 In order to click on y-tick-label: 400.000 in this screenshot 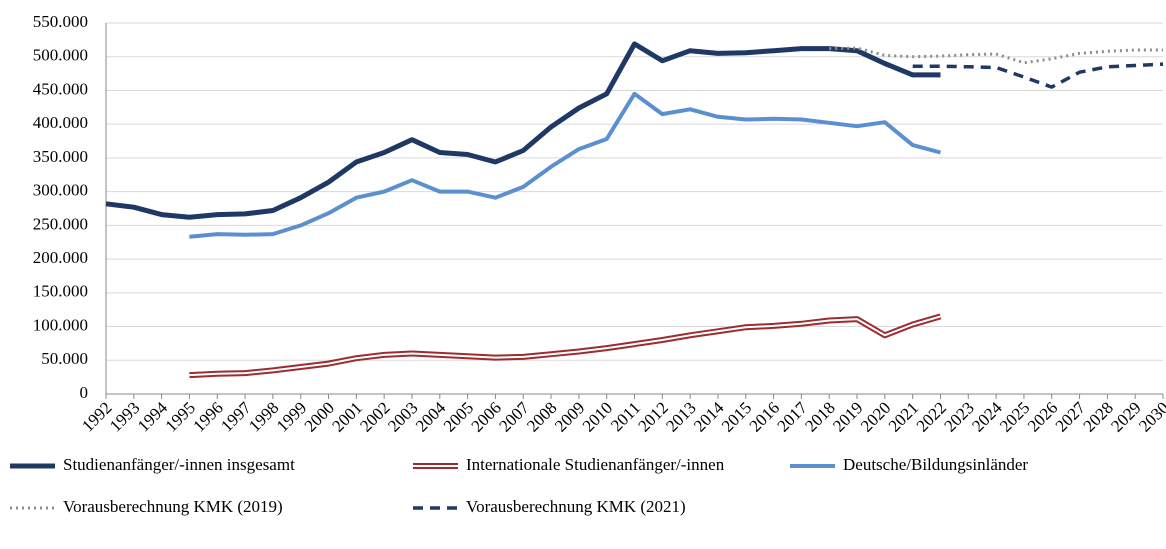, I will do `click(60, 122)`.